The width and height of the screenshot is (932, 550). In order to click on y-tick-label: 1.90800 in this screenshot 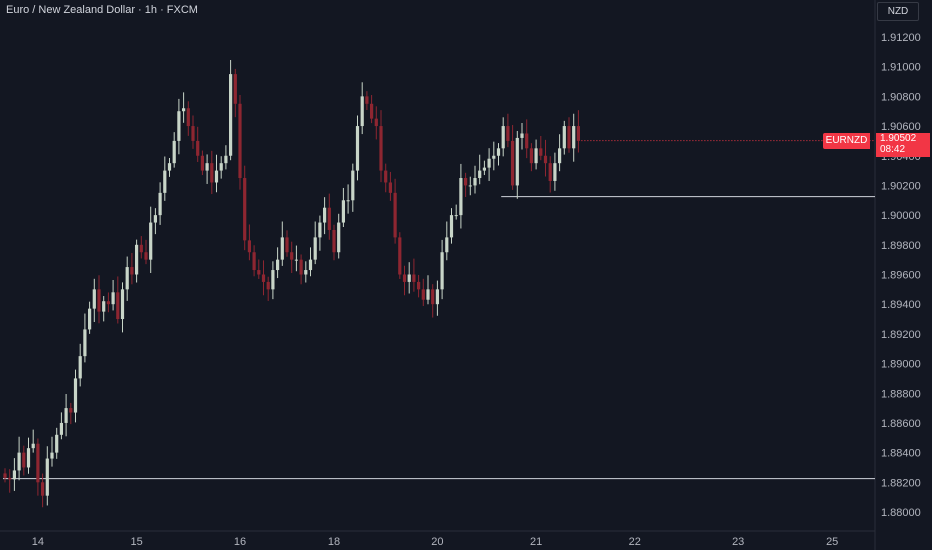, I will do `click(901, 97)`.